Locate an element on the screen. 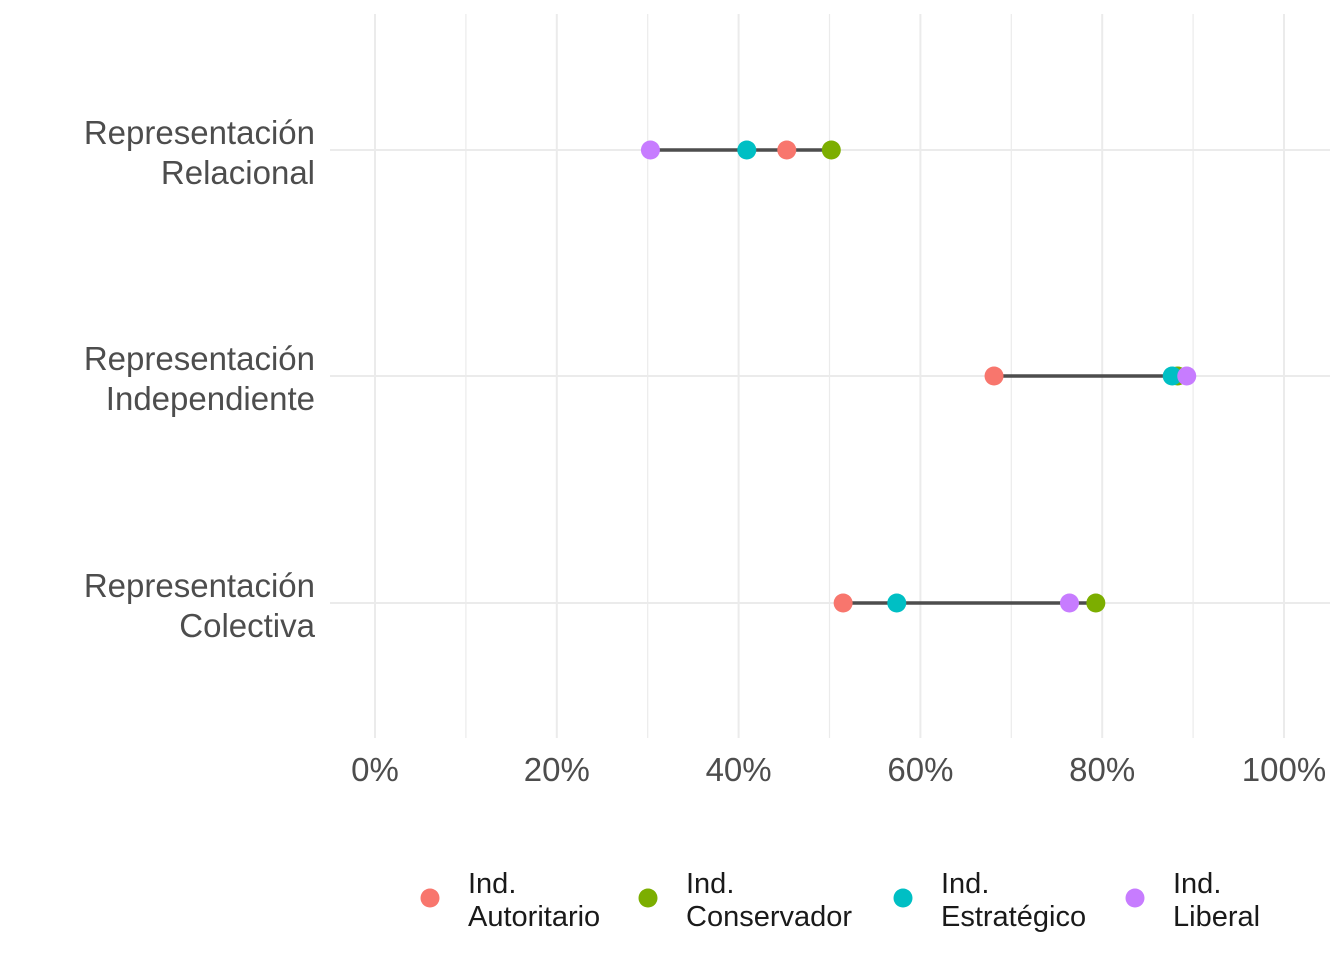 This screenshot has height=960, width=1344. legend-label: Ind. Estratégico is located at coordinates (1013, 900).